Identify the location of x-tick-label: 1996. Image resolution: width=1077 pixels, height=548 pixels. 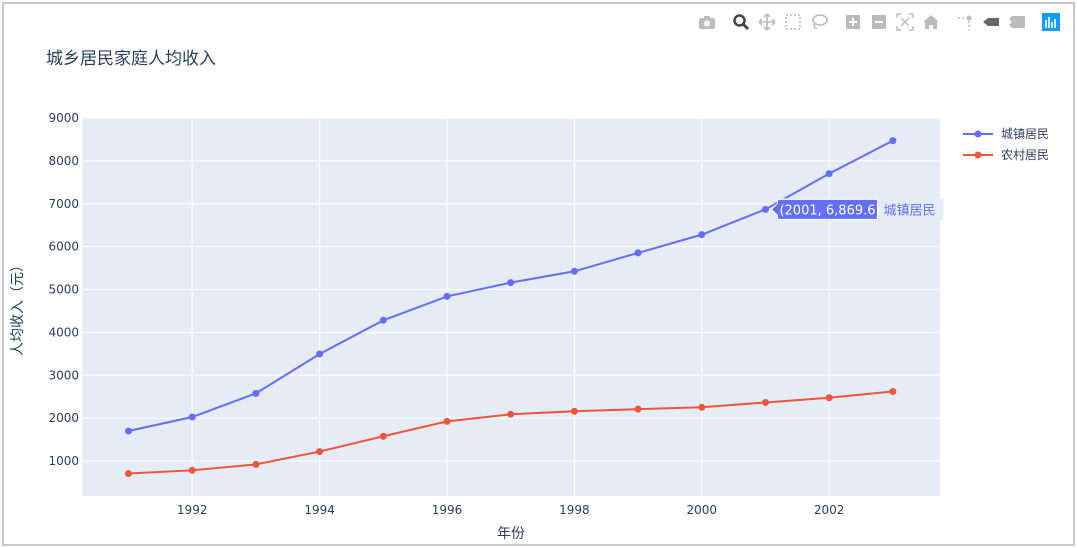
(447, 510).